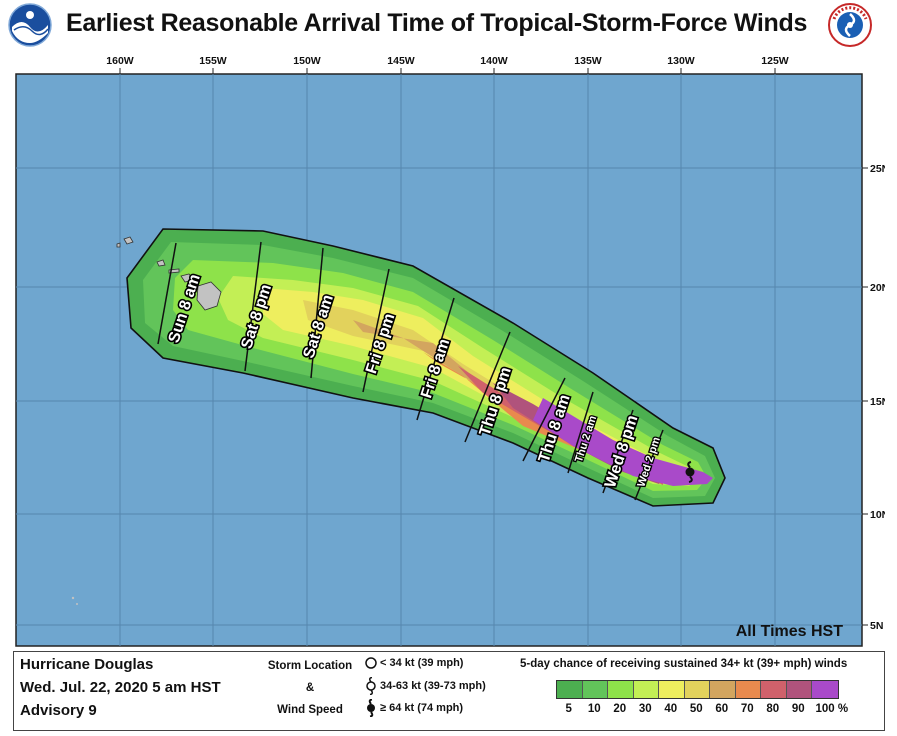  What do you see at coordinates (645, 709) in the screenshot?
I see `probability-tick-label: 30` at bounding box center [645, 709].